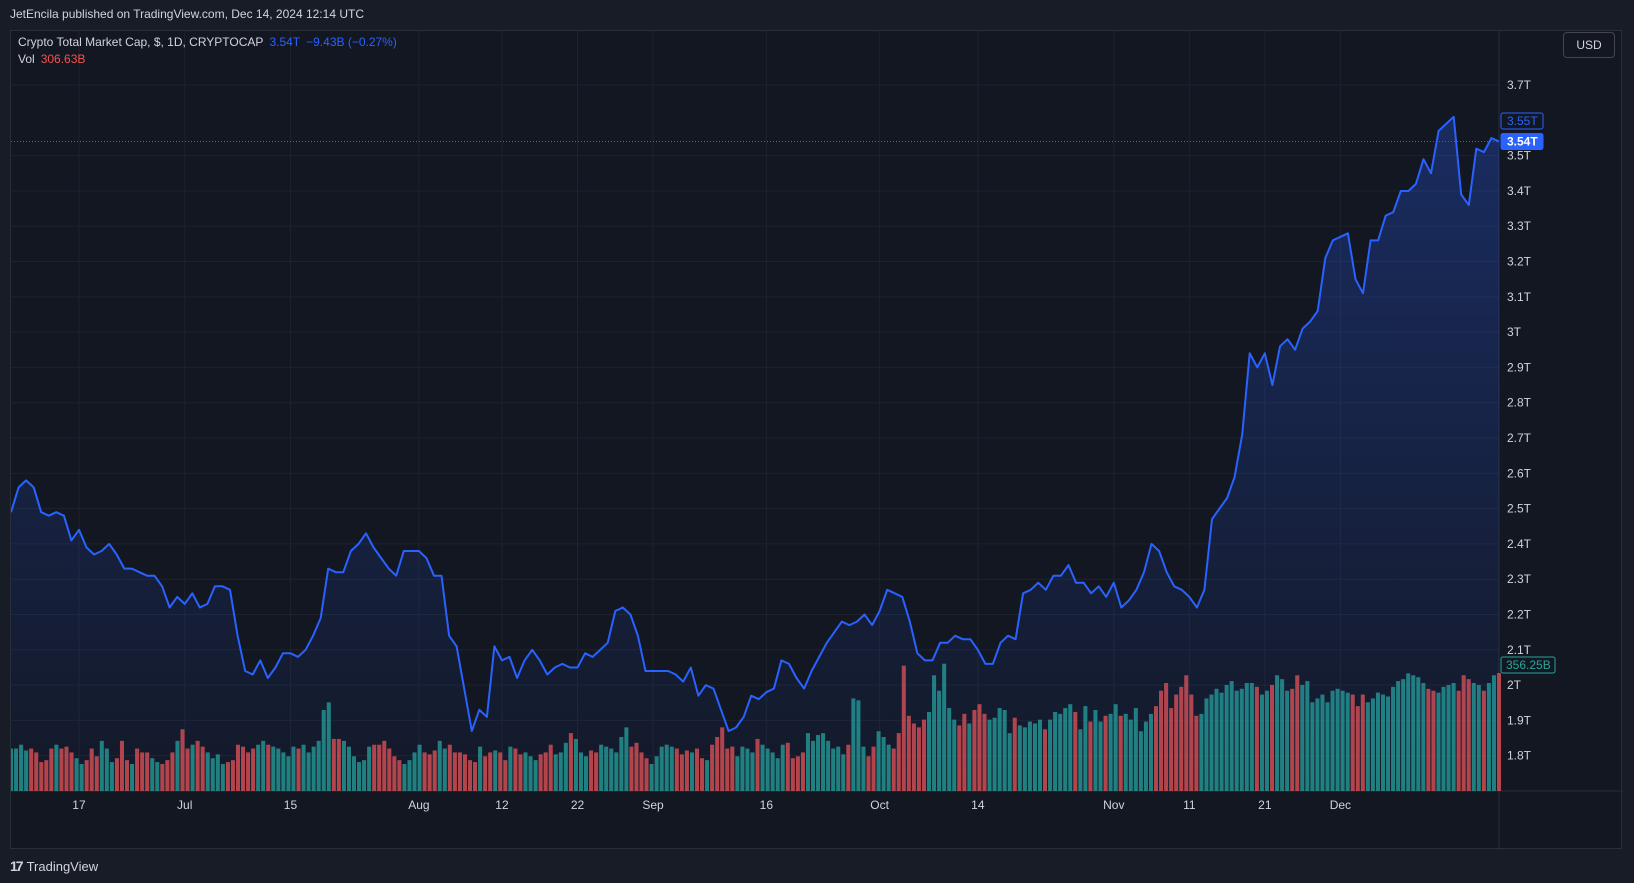 This screenshot has width=1634, height=883. I want to click on y-tick-label: 3.4T, so click(1519, 191).